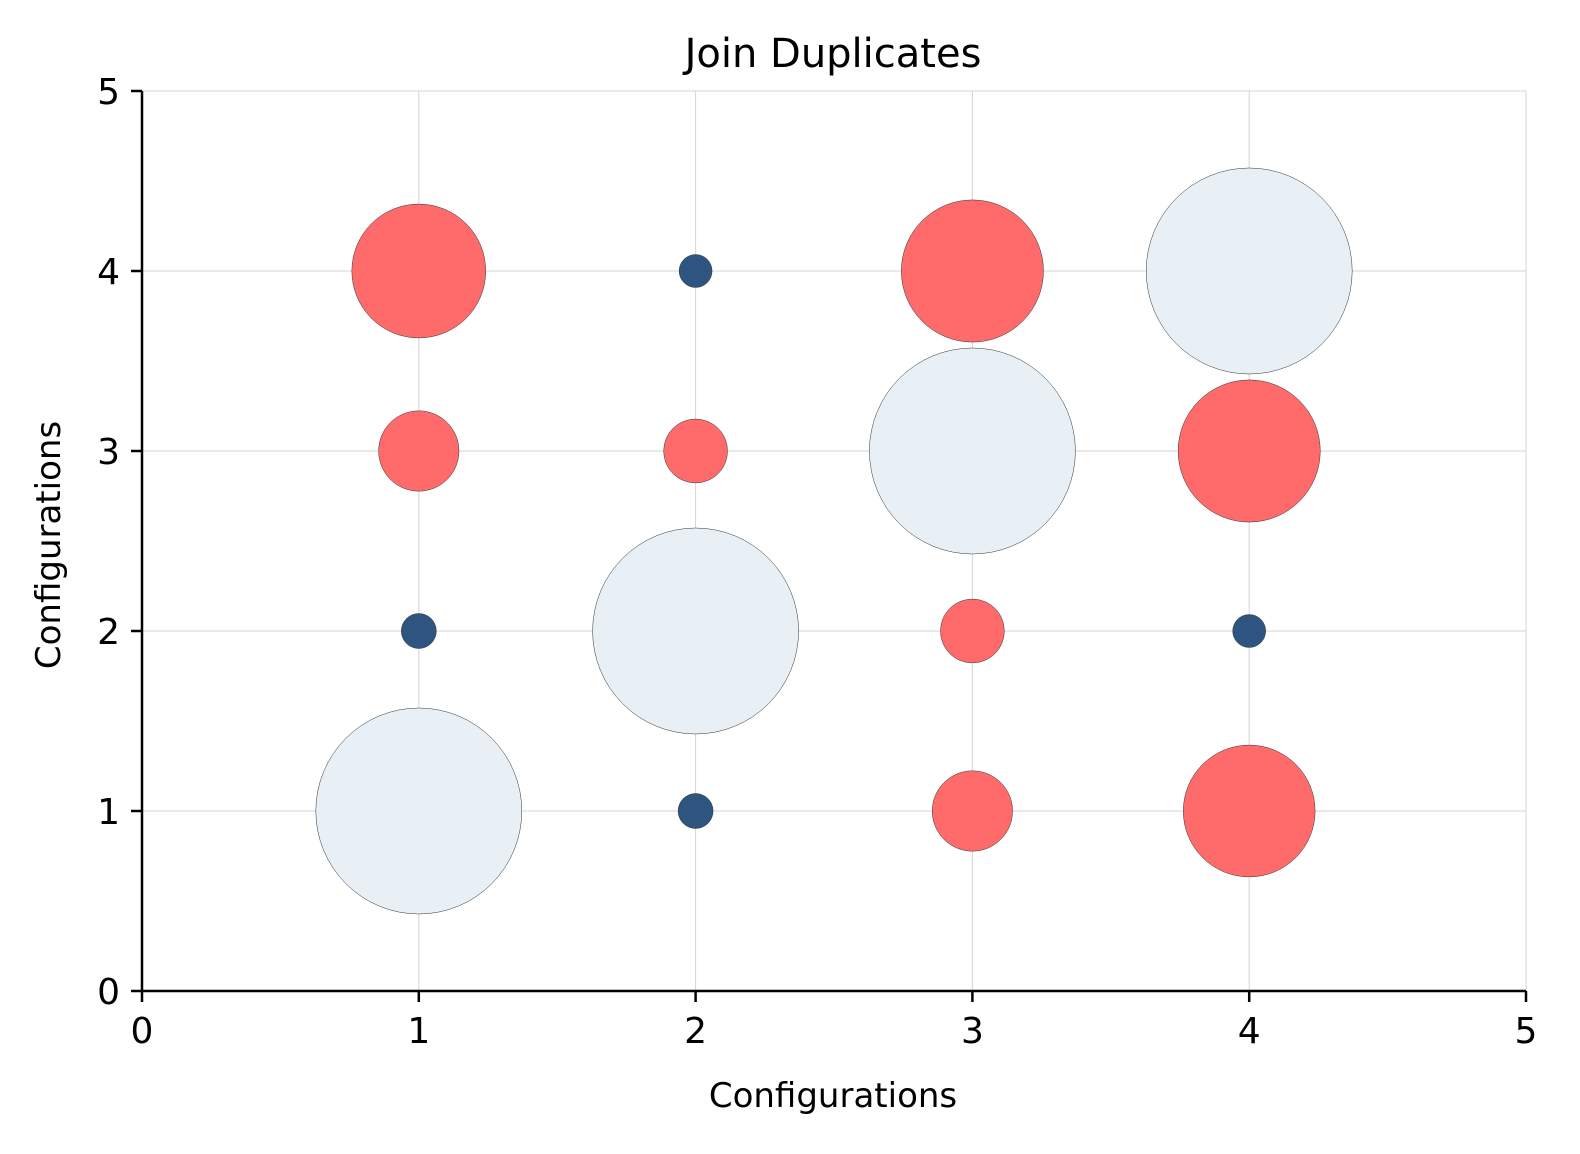  Describe the element at coordinates (1526, 1031) in the screenshot. I see `x-tick-label: 5` at that location.